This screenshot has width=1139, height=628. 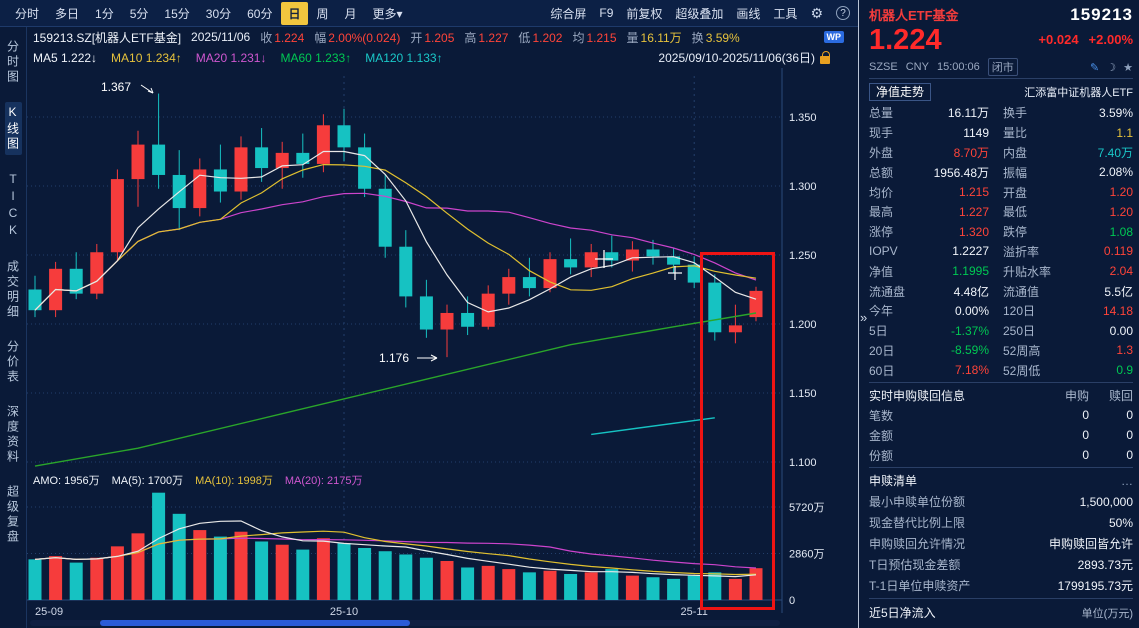 What do you see at coordinates (803, 463) in the screenshot?
I see `svg-text: 1.100` at bounding box center [803, 463].